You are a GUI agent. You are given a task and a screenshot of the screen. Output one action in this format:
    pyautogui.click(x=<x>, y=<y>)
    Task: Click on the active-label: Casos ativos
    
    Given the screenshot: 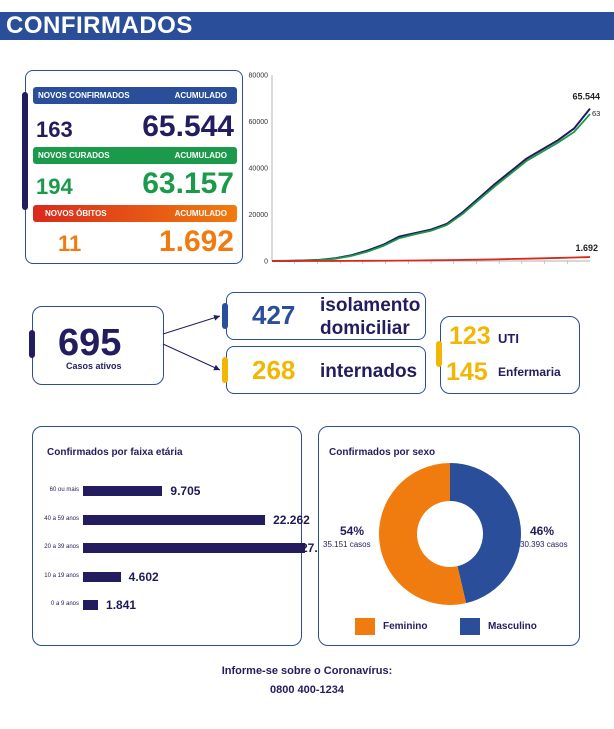 What is the action you would take?
    pyautogui.click(x=94, y=366)
    